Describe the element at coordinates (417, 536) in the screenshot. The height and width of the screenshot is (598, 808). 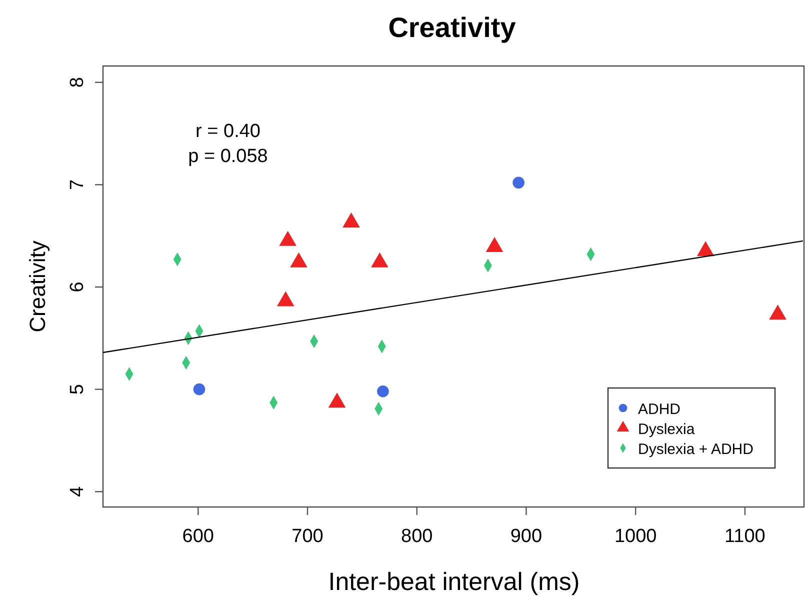
I see `x-tick-label: 800` at that location.